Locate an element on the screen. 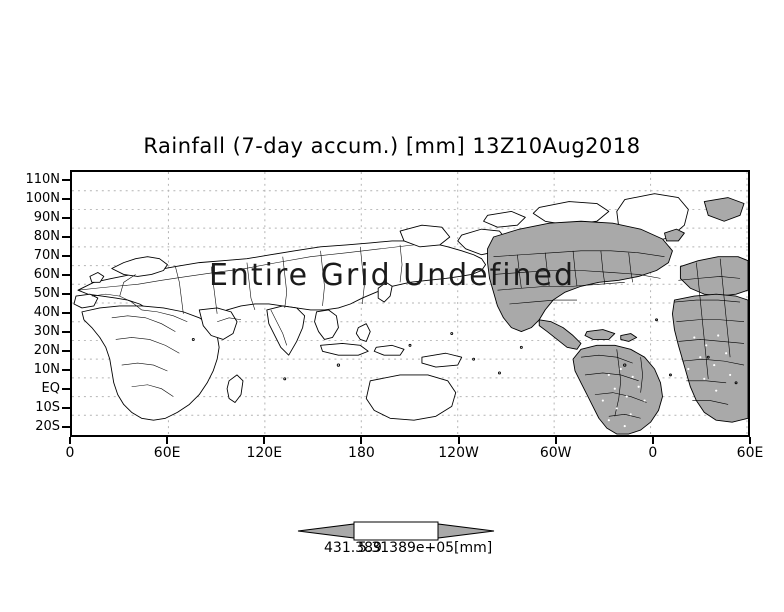  x-tick-label: 180 is located at coordinates (361, 453).